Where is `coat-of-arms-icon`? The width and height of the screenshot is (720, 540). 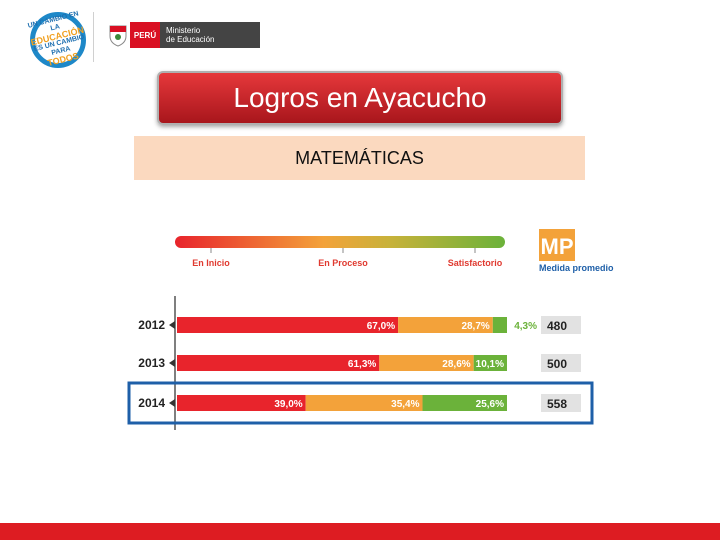 coat-of-arms-icon is located at coordinates (118, 35).